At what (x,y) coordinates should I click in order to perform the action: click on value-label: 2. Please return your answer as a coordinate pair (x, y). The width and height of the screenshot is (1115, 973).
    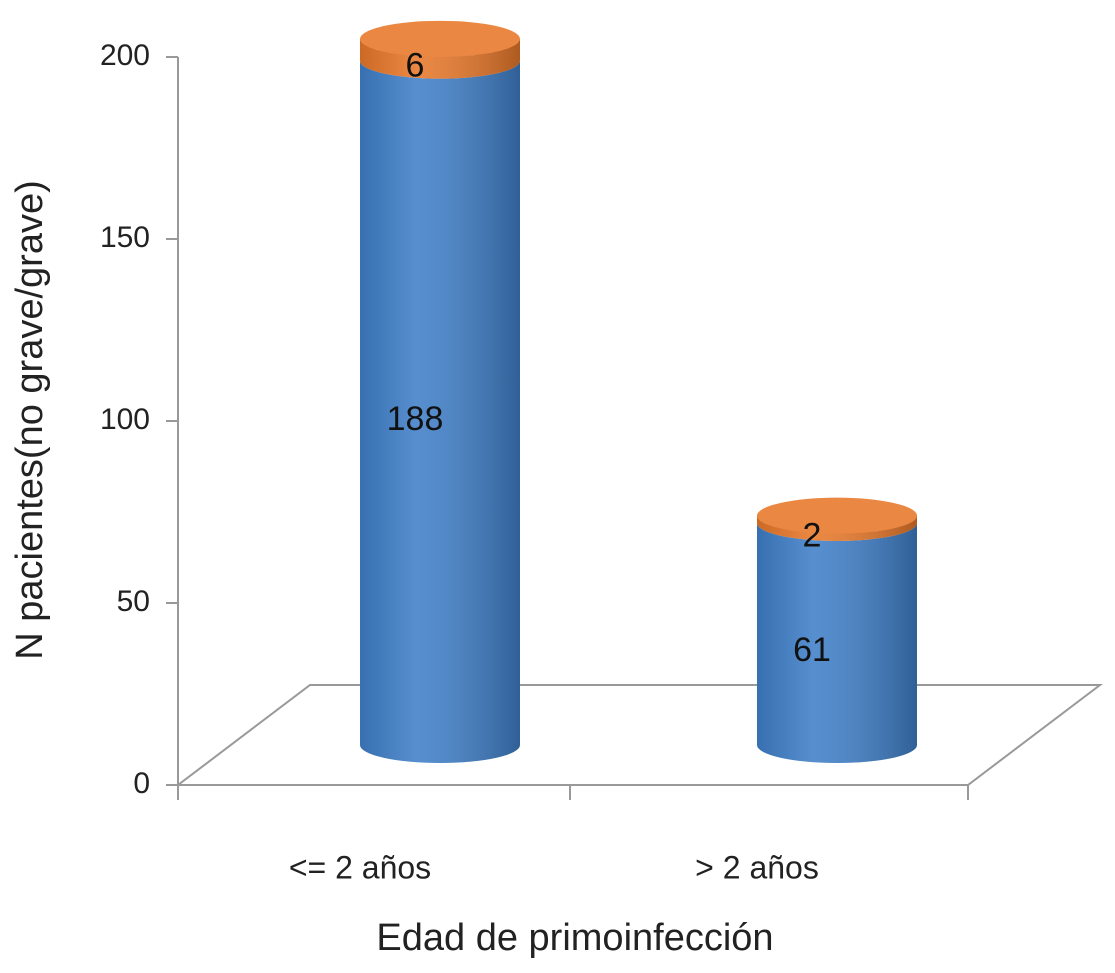
    Looking at the image, I should click on (812, 535).